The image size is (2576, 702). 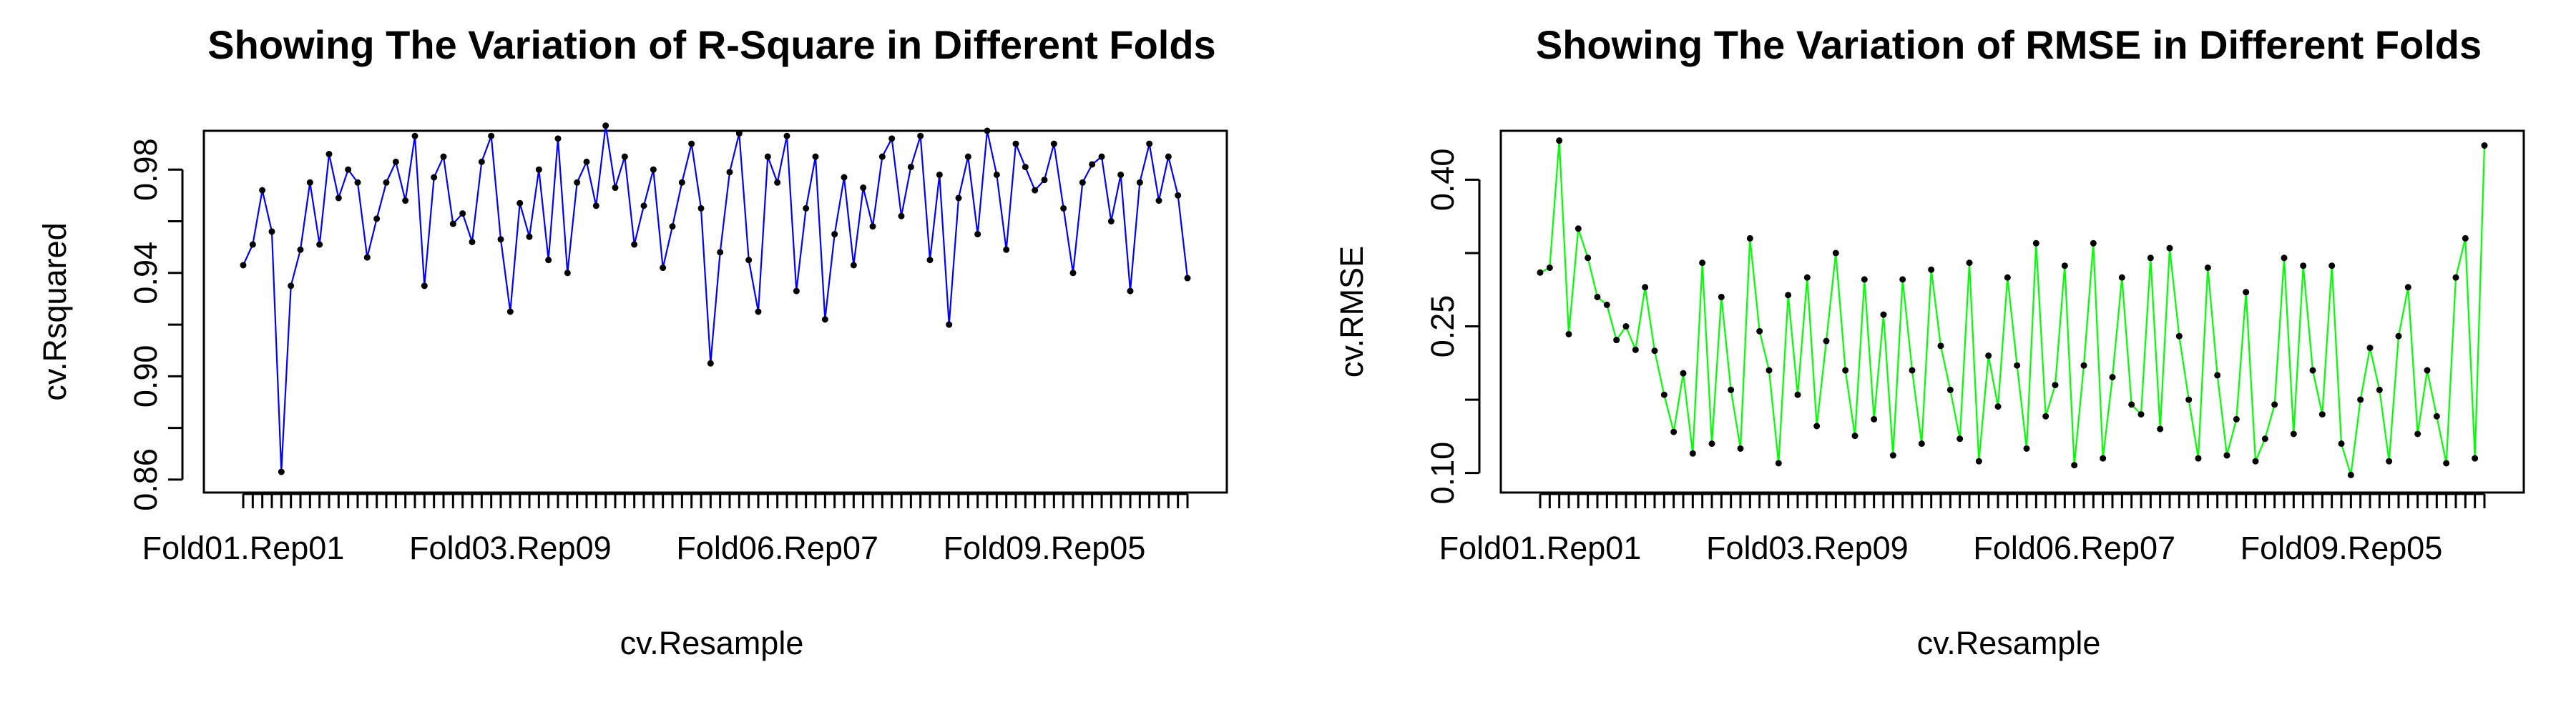 What do you see at coordinates (145, 273) in the screenshot?
I see `y-tick-label: 0.94` at bounding box center [145, 273].